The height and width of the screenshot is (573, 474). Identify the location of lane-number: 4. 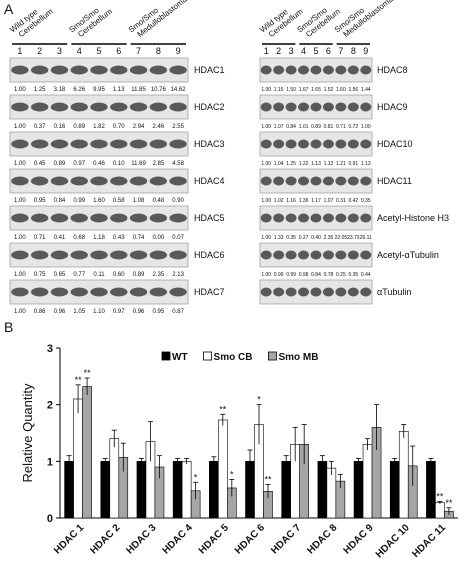
(79, 51).